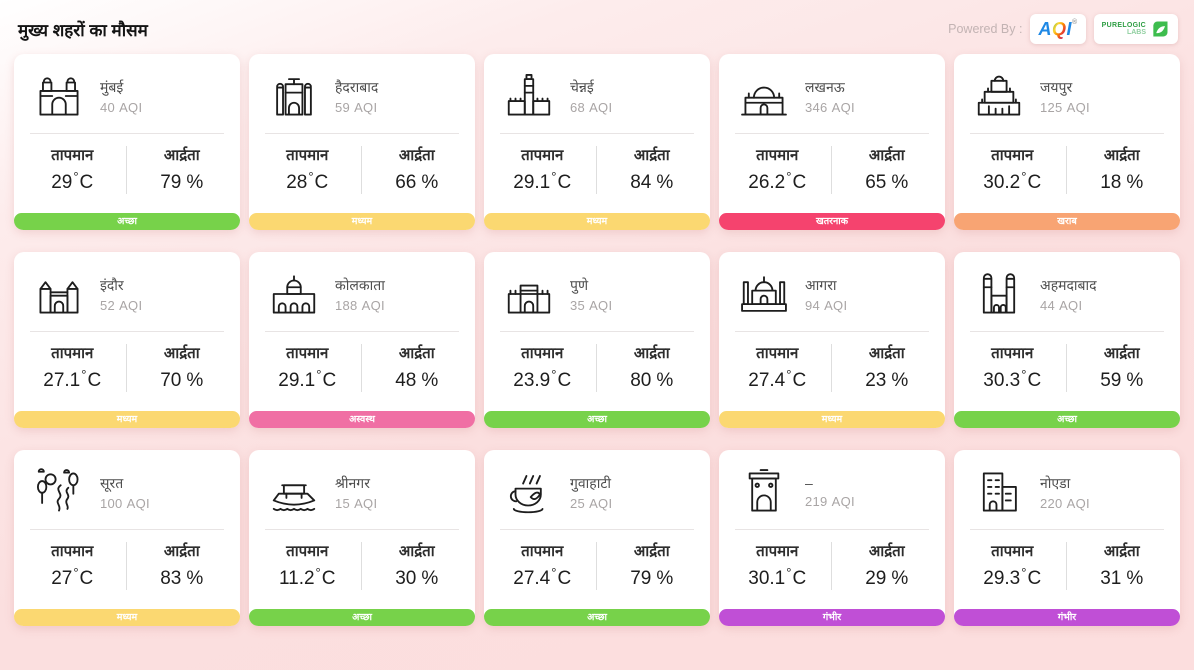 The width and height of the screenshot is (1194, 670). I want to click on charminar-icon, so click(294, 96).